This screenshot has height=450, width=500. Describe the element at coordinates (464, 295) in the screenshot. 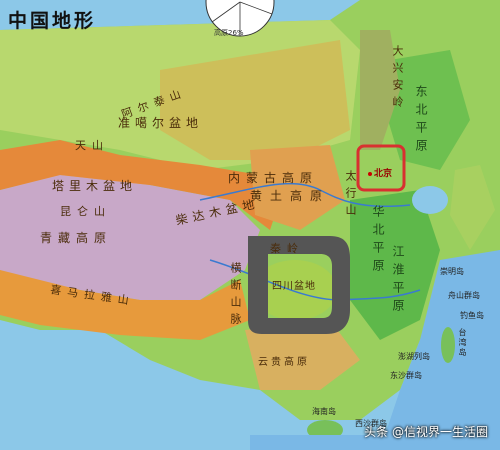

I see `label-zhoushan: 舟山群岛` at that location.